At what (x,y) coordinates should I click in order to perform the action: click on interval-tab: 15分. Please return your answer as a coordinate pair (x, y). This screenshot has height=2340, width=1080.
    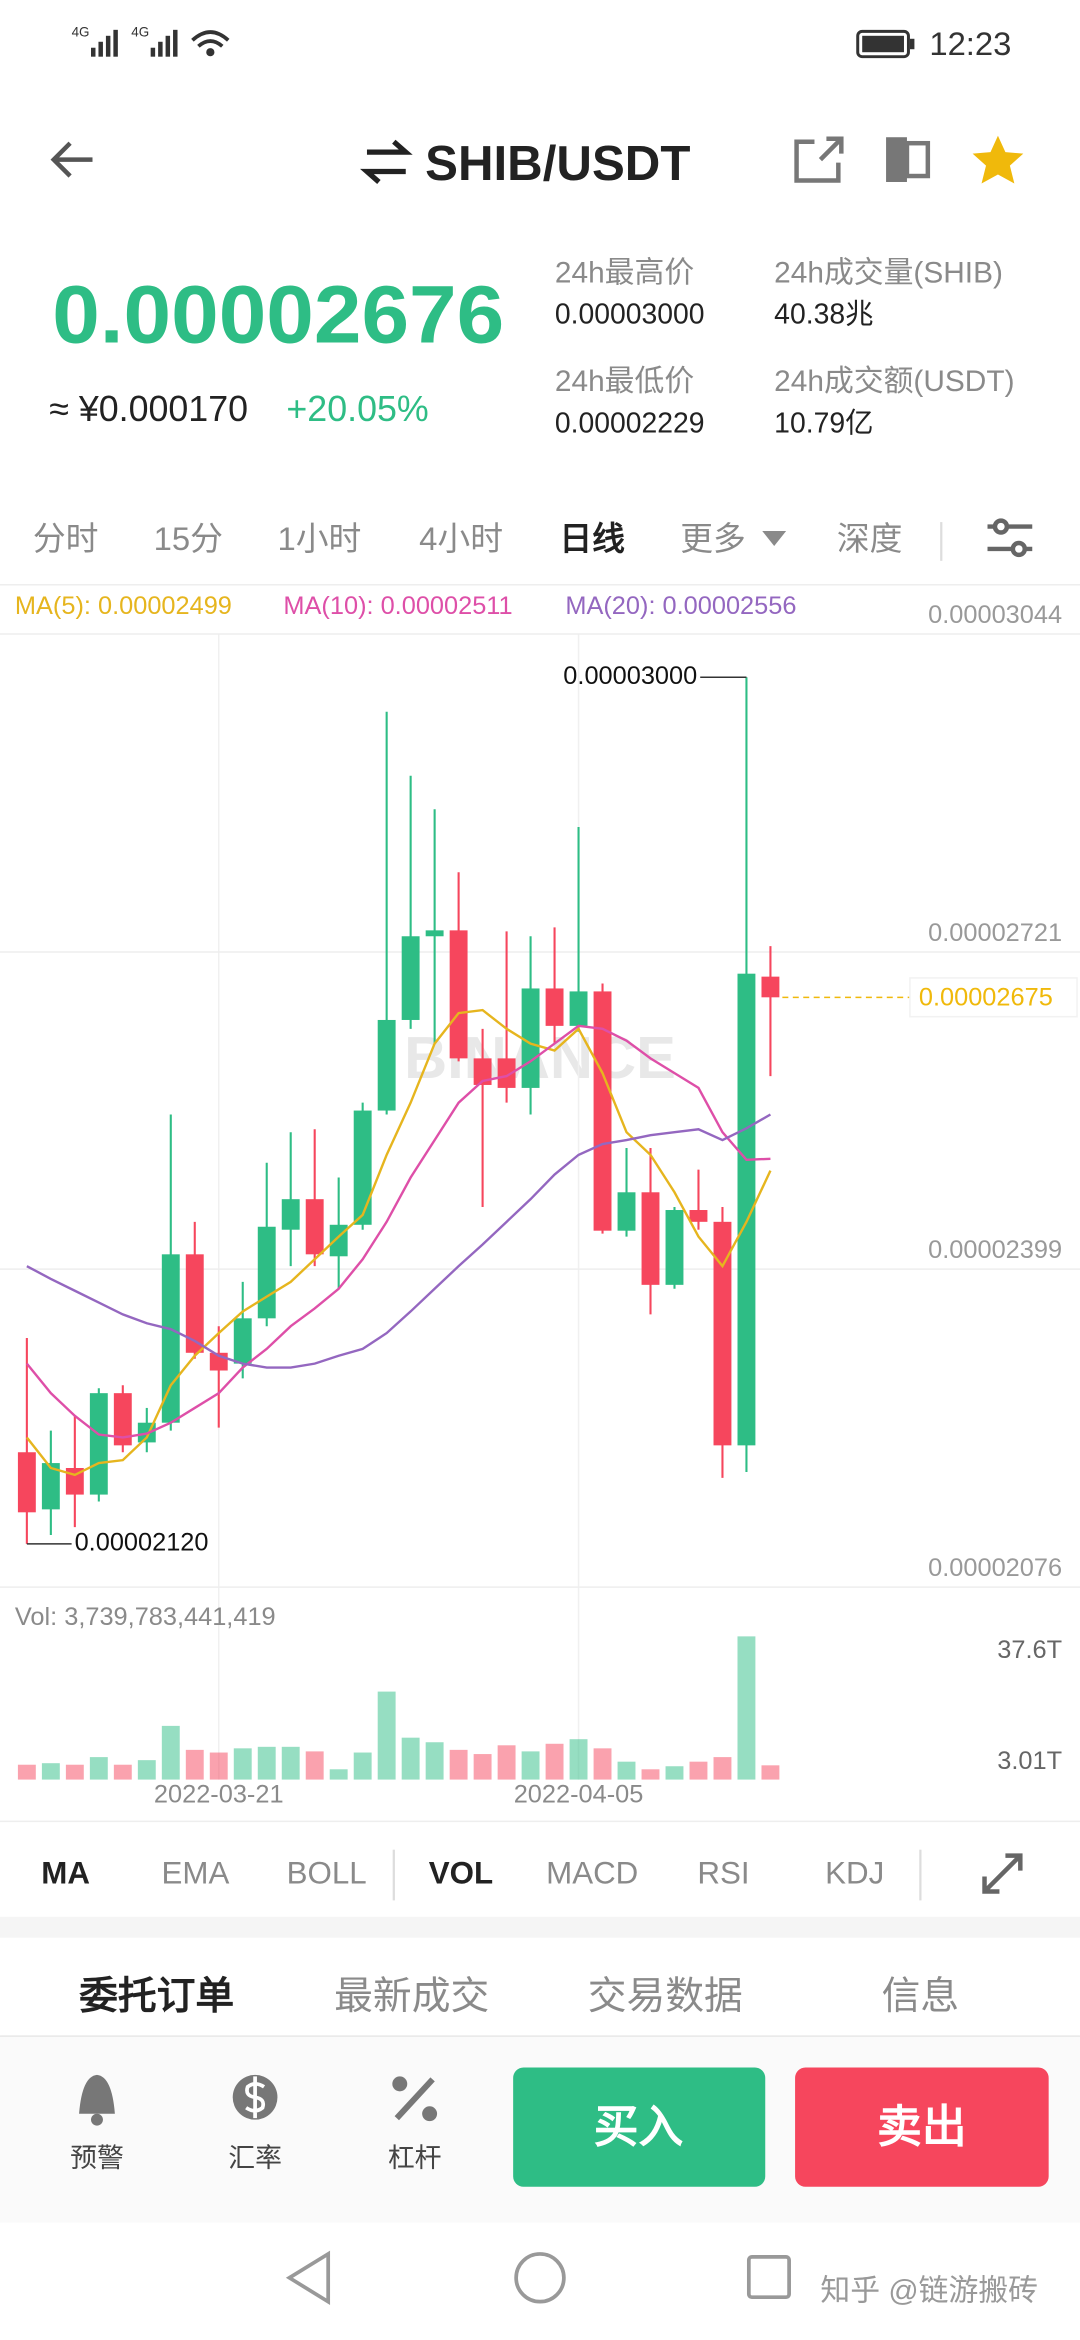
    Looking at the image, I should click on (188, 538).